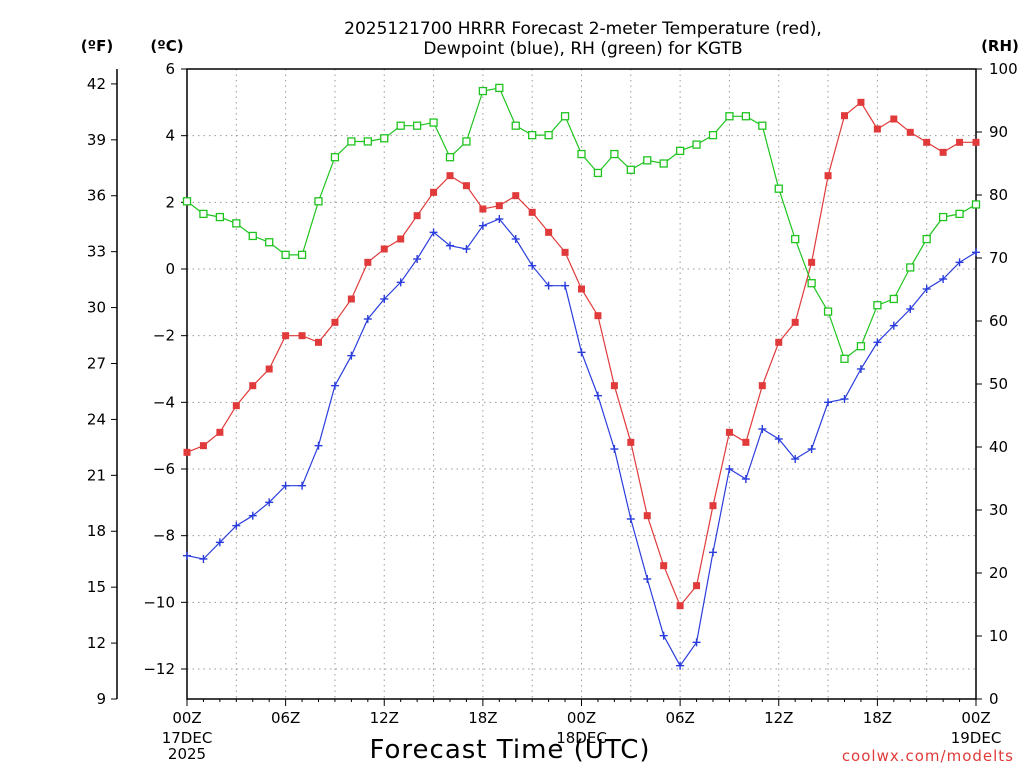 This screenshot has height=768, width=1024. I want to click on celsius-tick-label: −4, so click(164, 402).